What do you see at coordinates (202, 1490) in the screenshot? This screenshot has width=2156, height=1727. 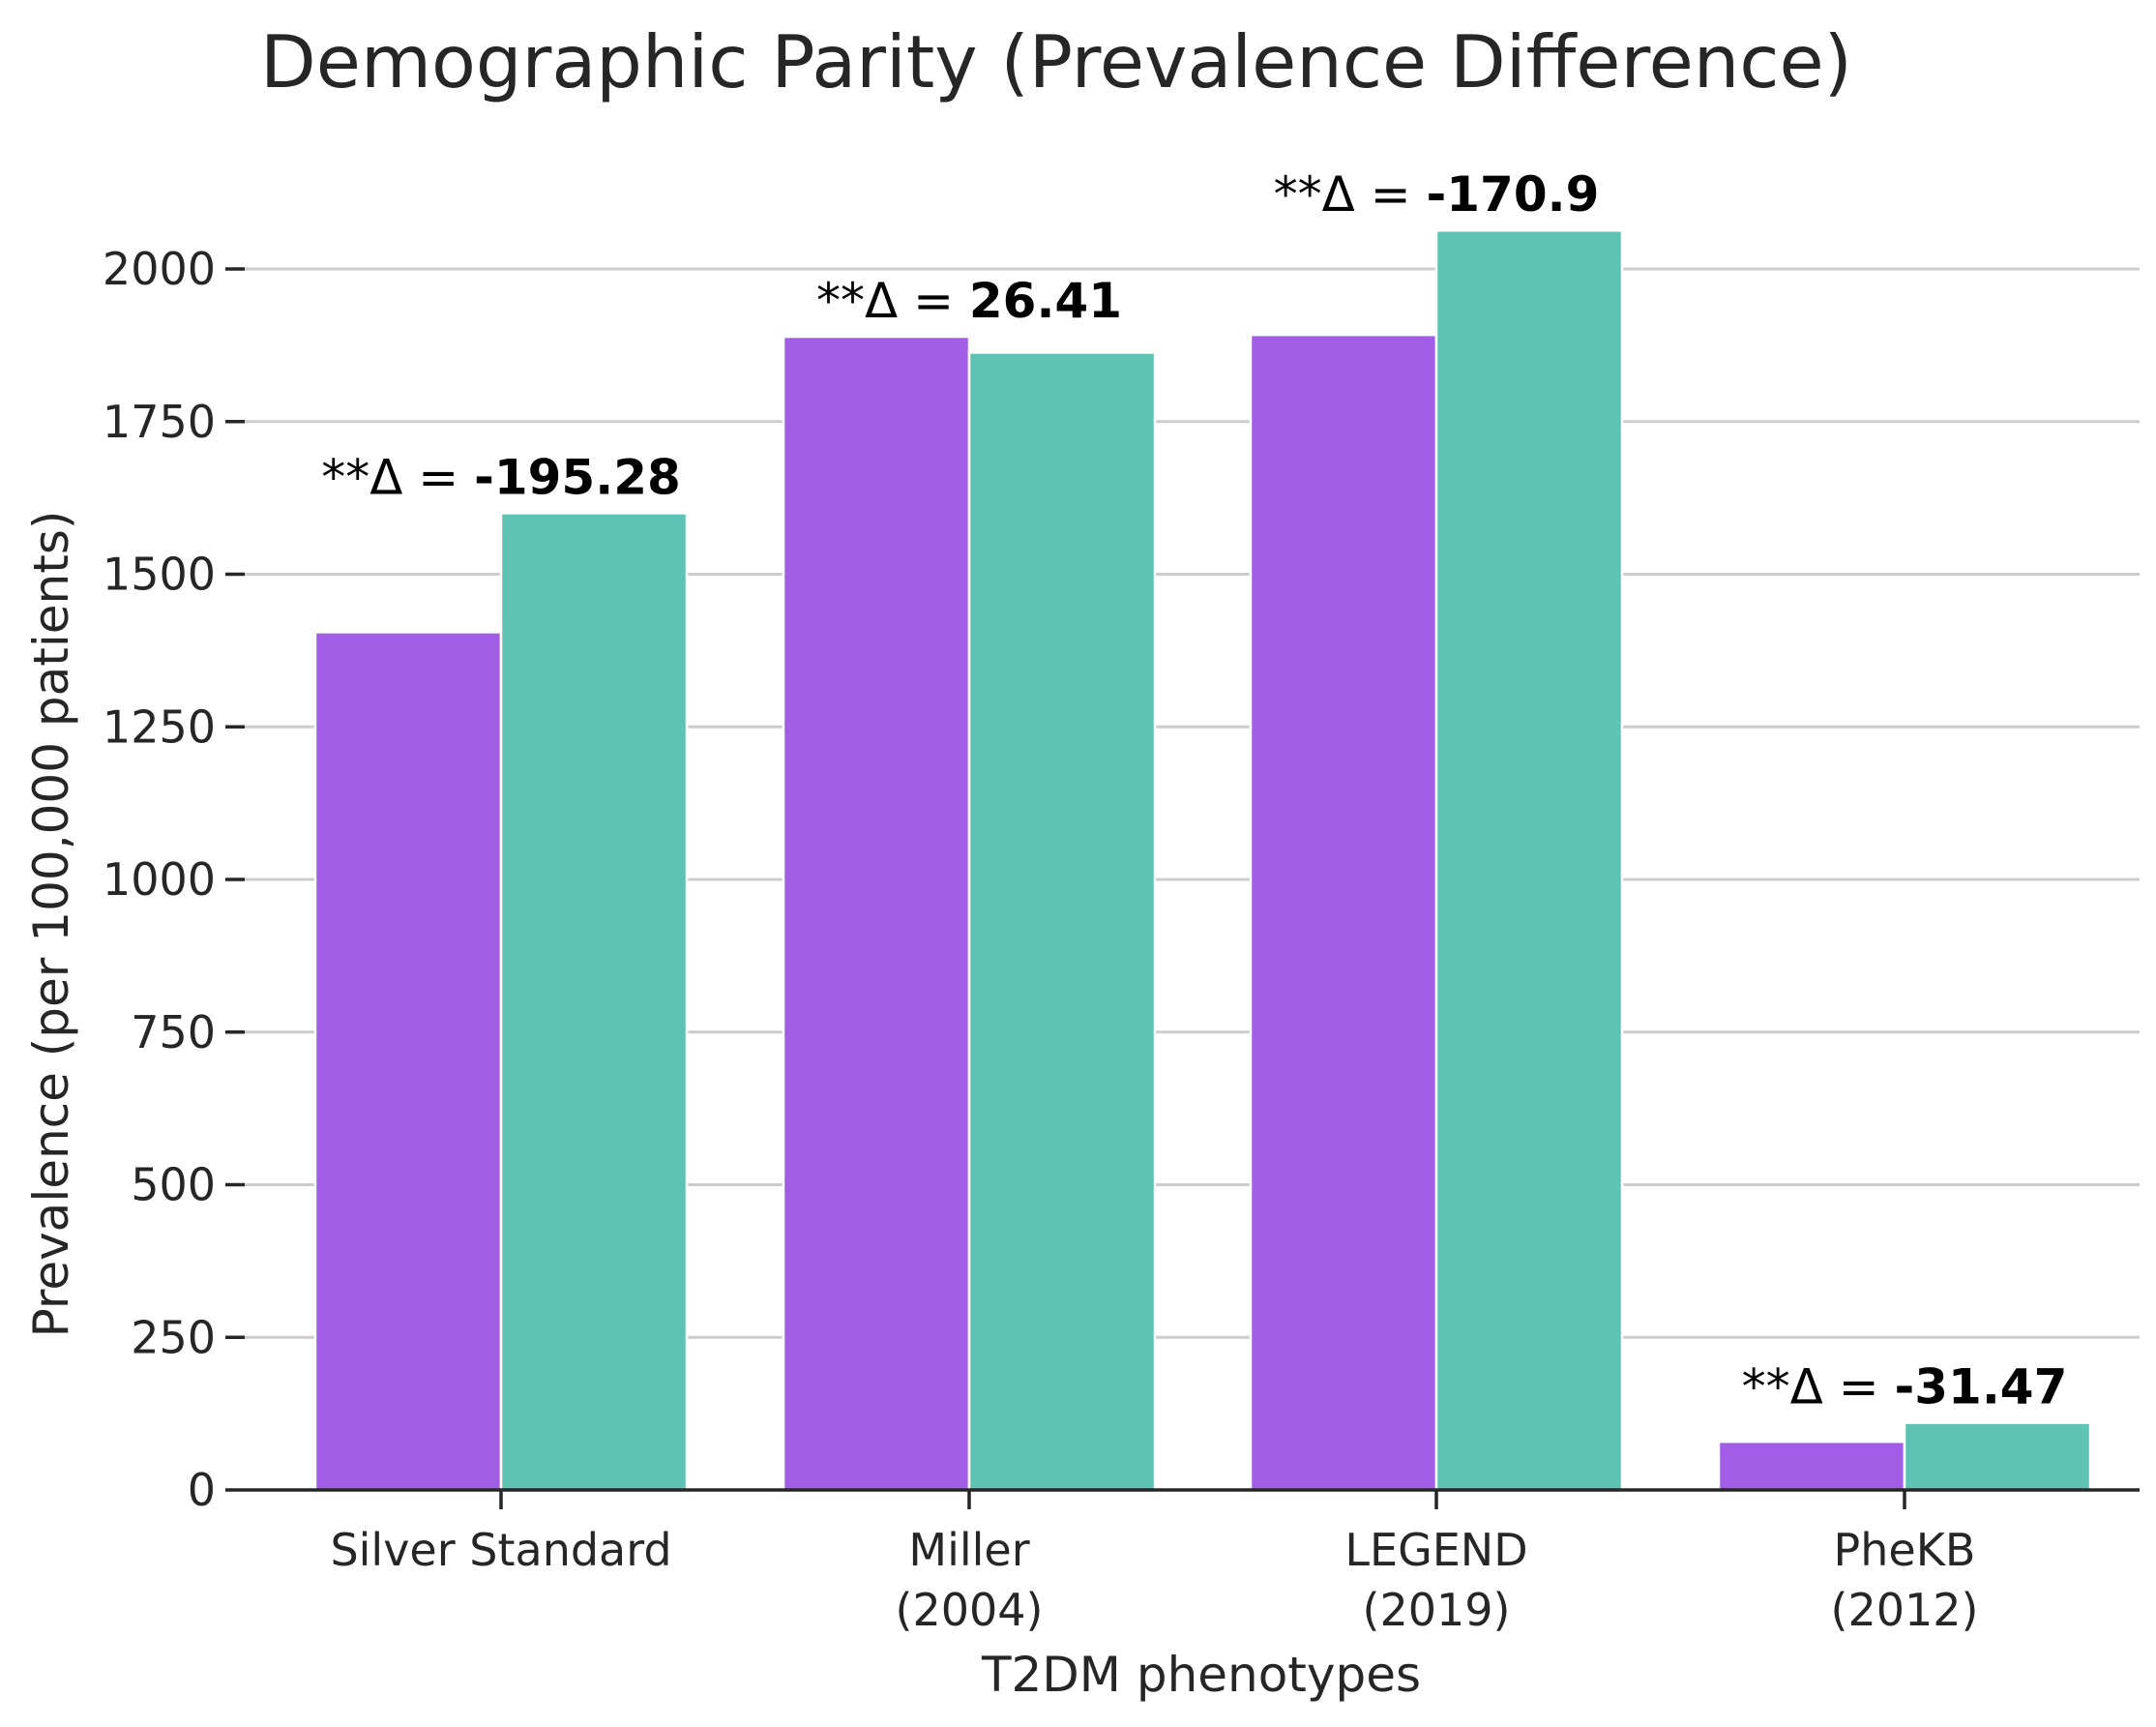 I see `y-tick-label: 0` at bounding box center [202, 1490].